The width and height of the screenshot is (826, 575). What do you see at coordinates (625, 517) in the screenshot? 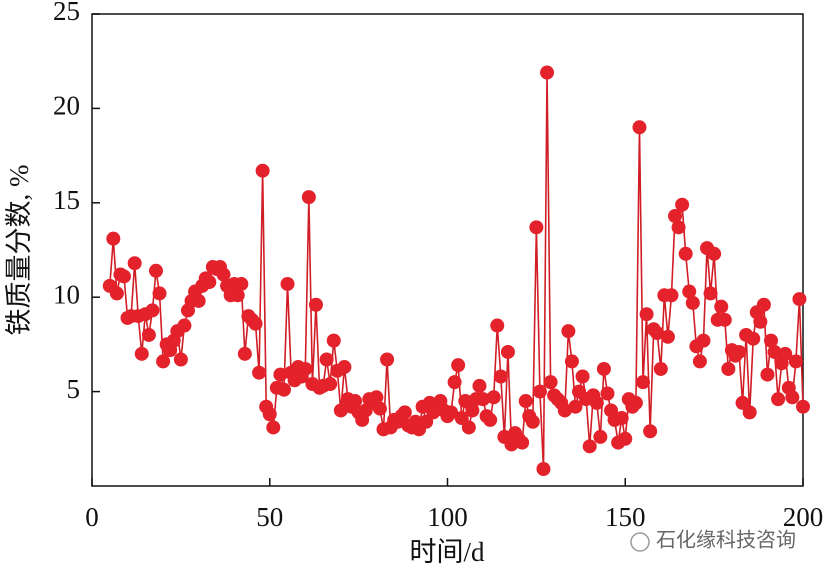
I see `x-tick-label: 150` at bounding box center [625, 517].